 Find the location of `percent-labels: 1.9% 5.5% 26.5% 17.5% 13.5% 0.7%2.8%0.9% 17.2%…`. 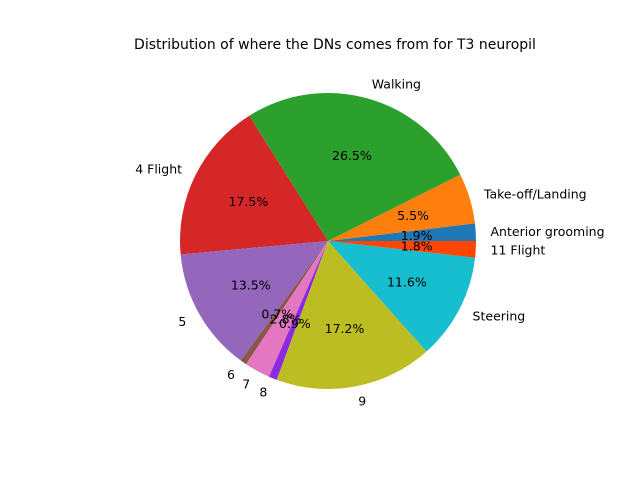

percent-labels: 1.9% 5.5% 26.5% 17.5% 13.5% 0.7%2.8%0.9% 17.2%… is located at coordinates (331, 242).